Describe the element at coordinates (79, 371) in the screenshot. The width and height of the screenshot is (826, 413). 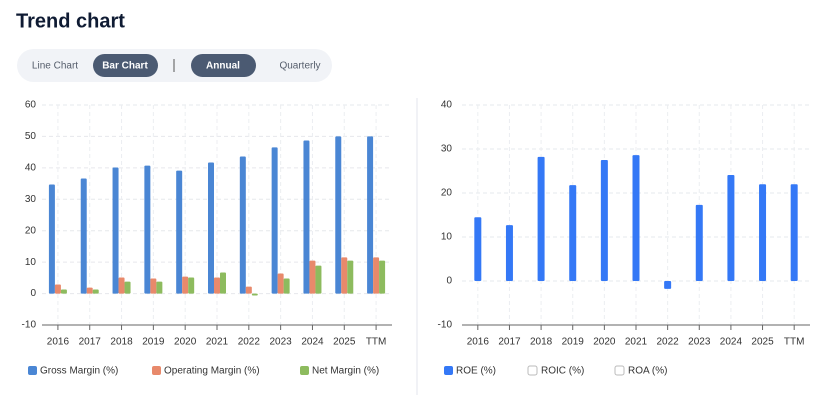
I see `legend-label: Gross Margin (%)` at that location.